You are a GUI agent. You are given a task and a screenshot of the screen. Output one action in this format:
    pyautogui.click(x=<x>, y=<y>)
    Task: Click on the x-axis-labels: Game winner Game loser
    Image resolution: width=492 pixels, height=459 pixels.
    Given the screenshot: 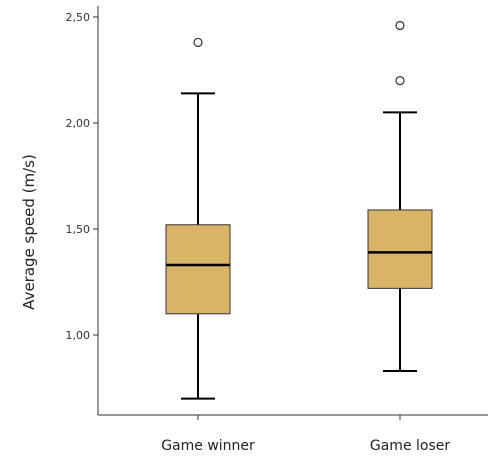 What is the action you would take?
    pyautogui.click(x=305, y=434)
    